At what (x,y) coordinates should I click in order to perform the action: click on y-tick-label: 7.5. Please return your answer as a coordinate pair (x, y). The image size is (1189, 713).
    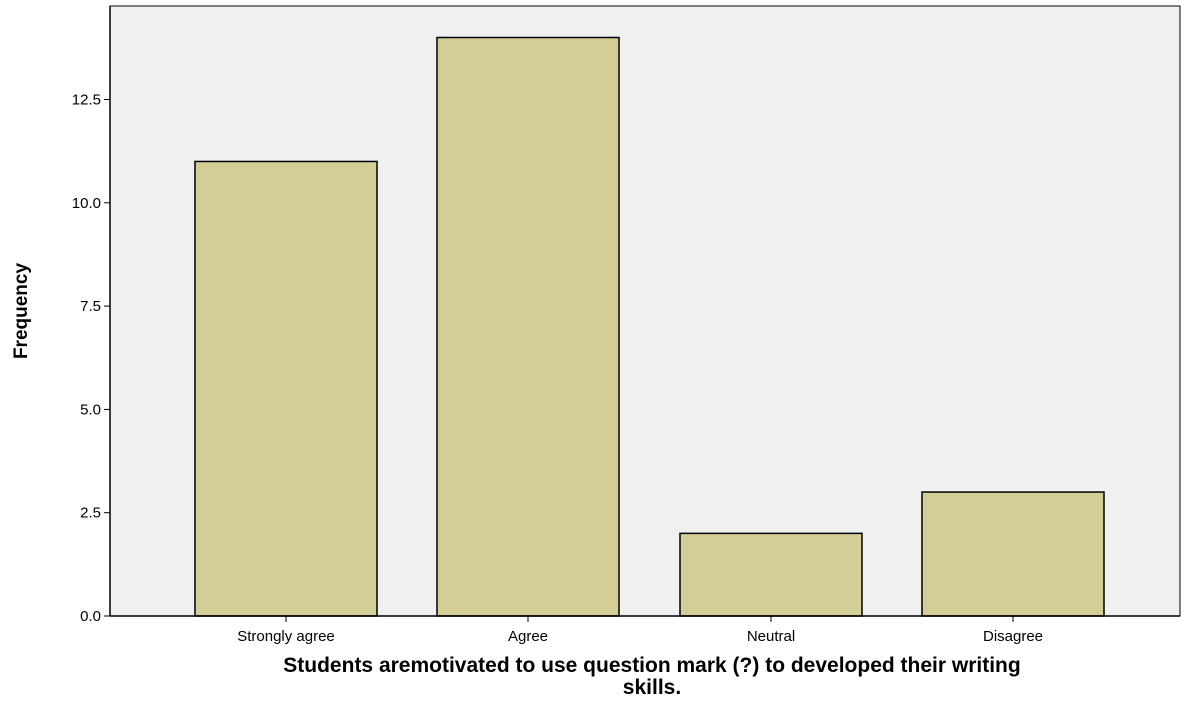
    Looking at the image, I should click on (90, 306).